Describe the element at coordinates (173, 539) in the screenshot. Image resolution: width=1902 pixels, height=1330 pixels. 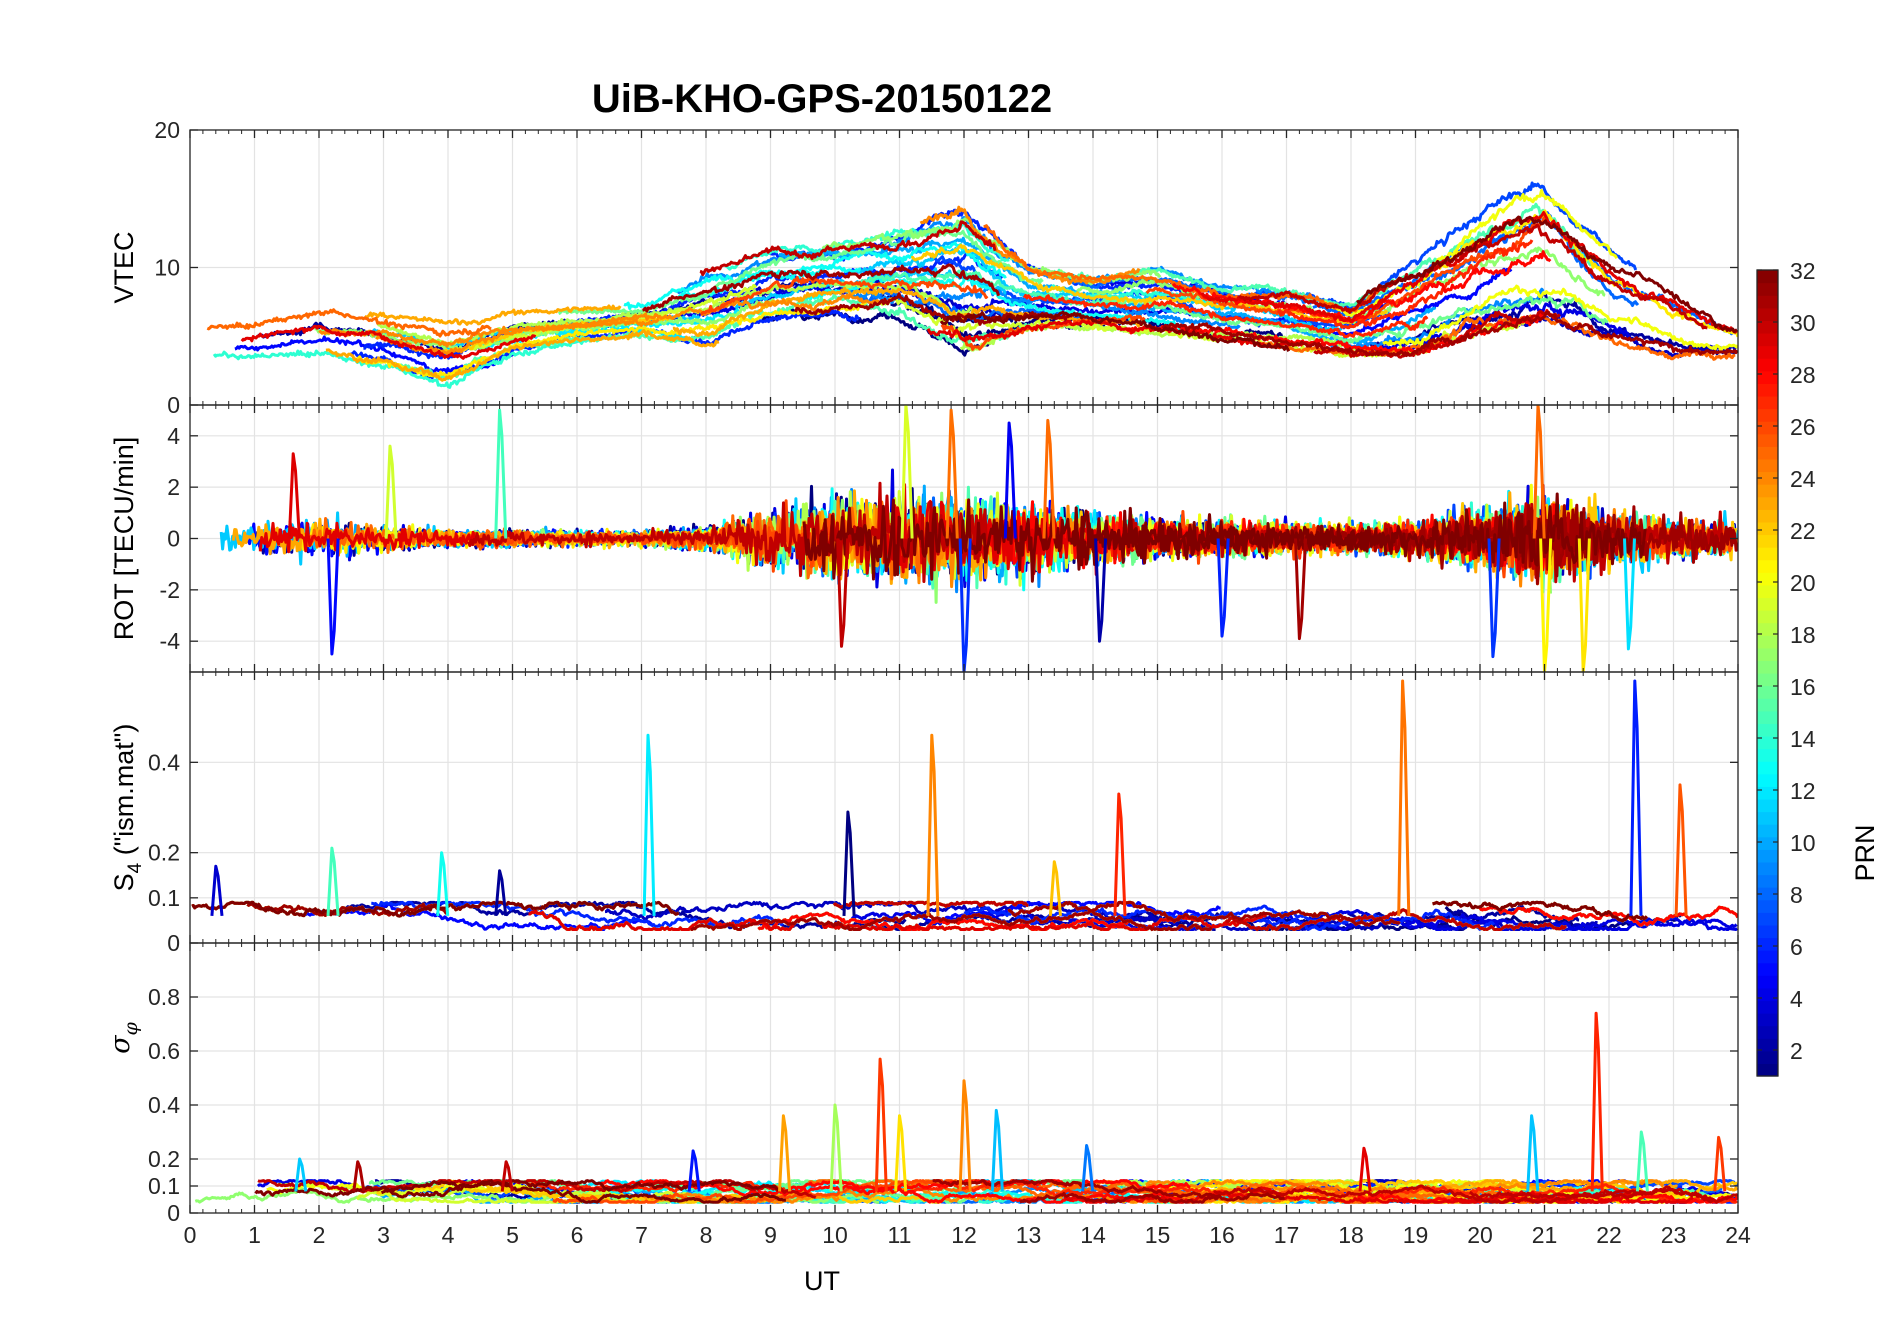
I see `y-tick-label: 0` at that location.